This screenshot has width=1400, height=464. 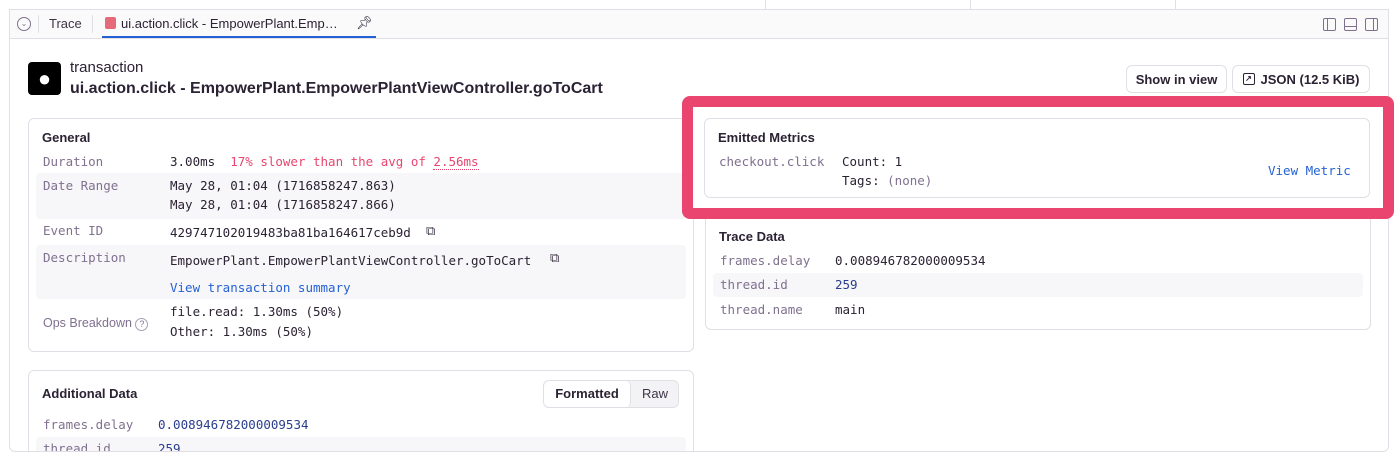 I want to click on tags-value: (none), so click(x=910, y=180).